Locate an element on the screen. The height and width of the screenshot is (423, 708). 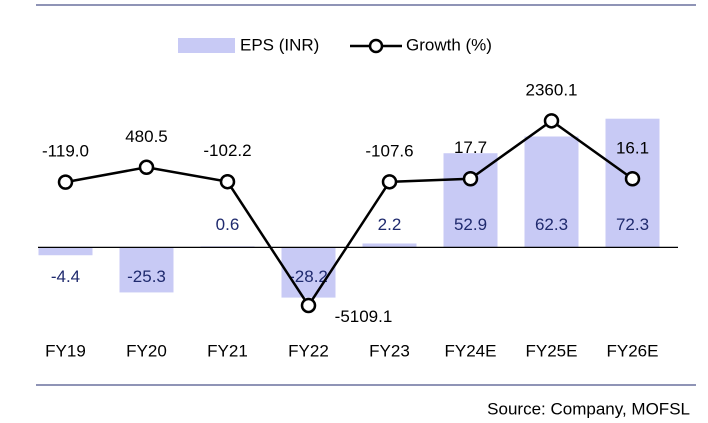
growth-value-label: -107.6 is located at coordinates (389, 150).